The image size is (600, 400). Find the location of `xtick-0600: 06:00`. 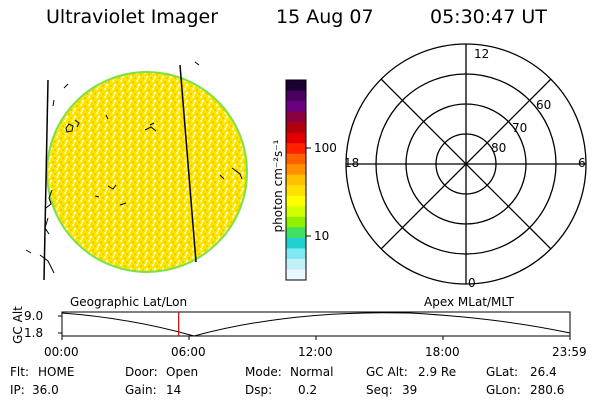

xtick-0600: 06:00 is located at coordinates (188, 352).